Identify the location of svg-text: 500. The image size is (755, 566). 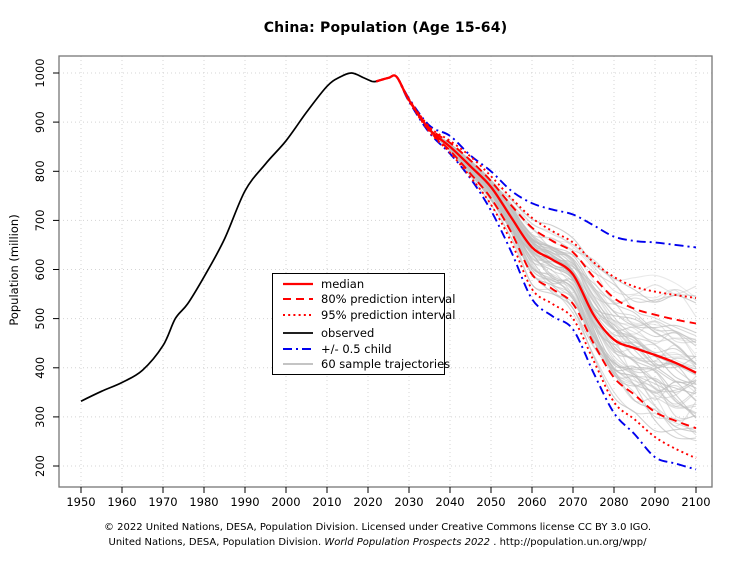
(40, 319).